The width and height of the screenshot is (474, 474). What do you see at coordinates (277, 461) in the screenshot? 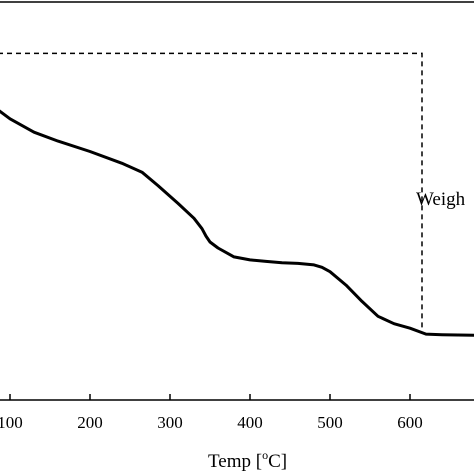
I see `x-axis-title-end: C]` at bounding box center [277, 461].